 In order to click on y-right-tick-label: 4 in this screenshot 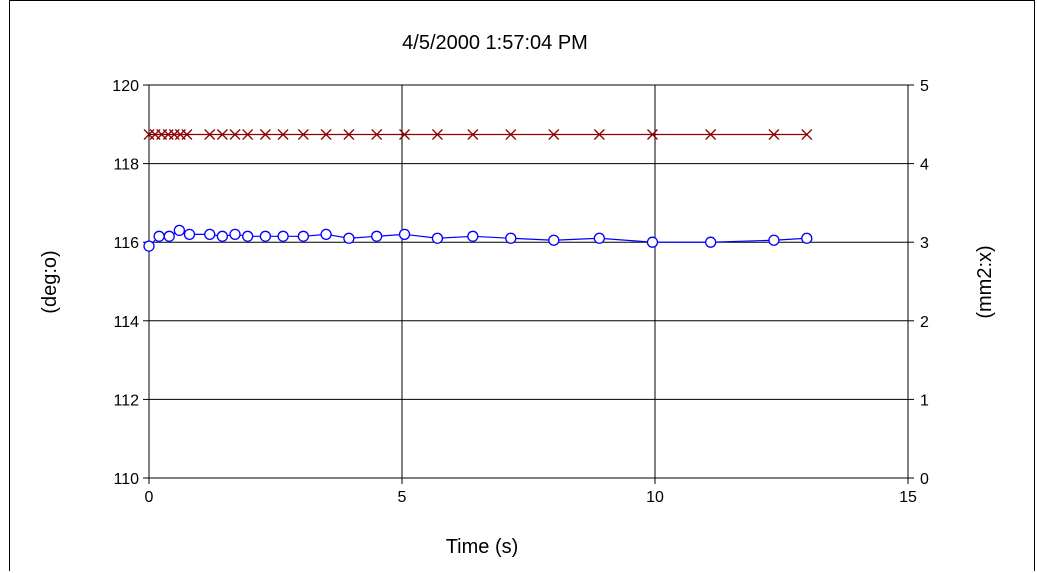, I will do `click(924, 165)`.